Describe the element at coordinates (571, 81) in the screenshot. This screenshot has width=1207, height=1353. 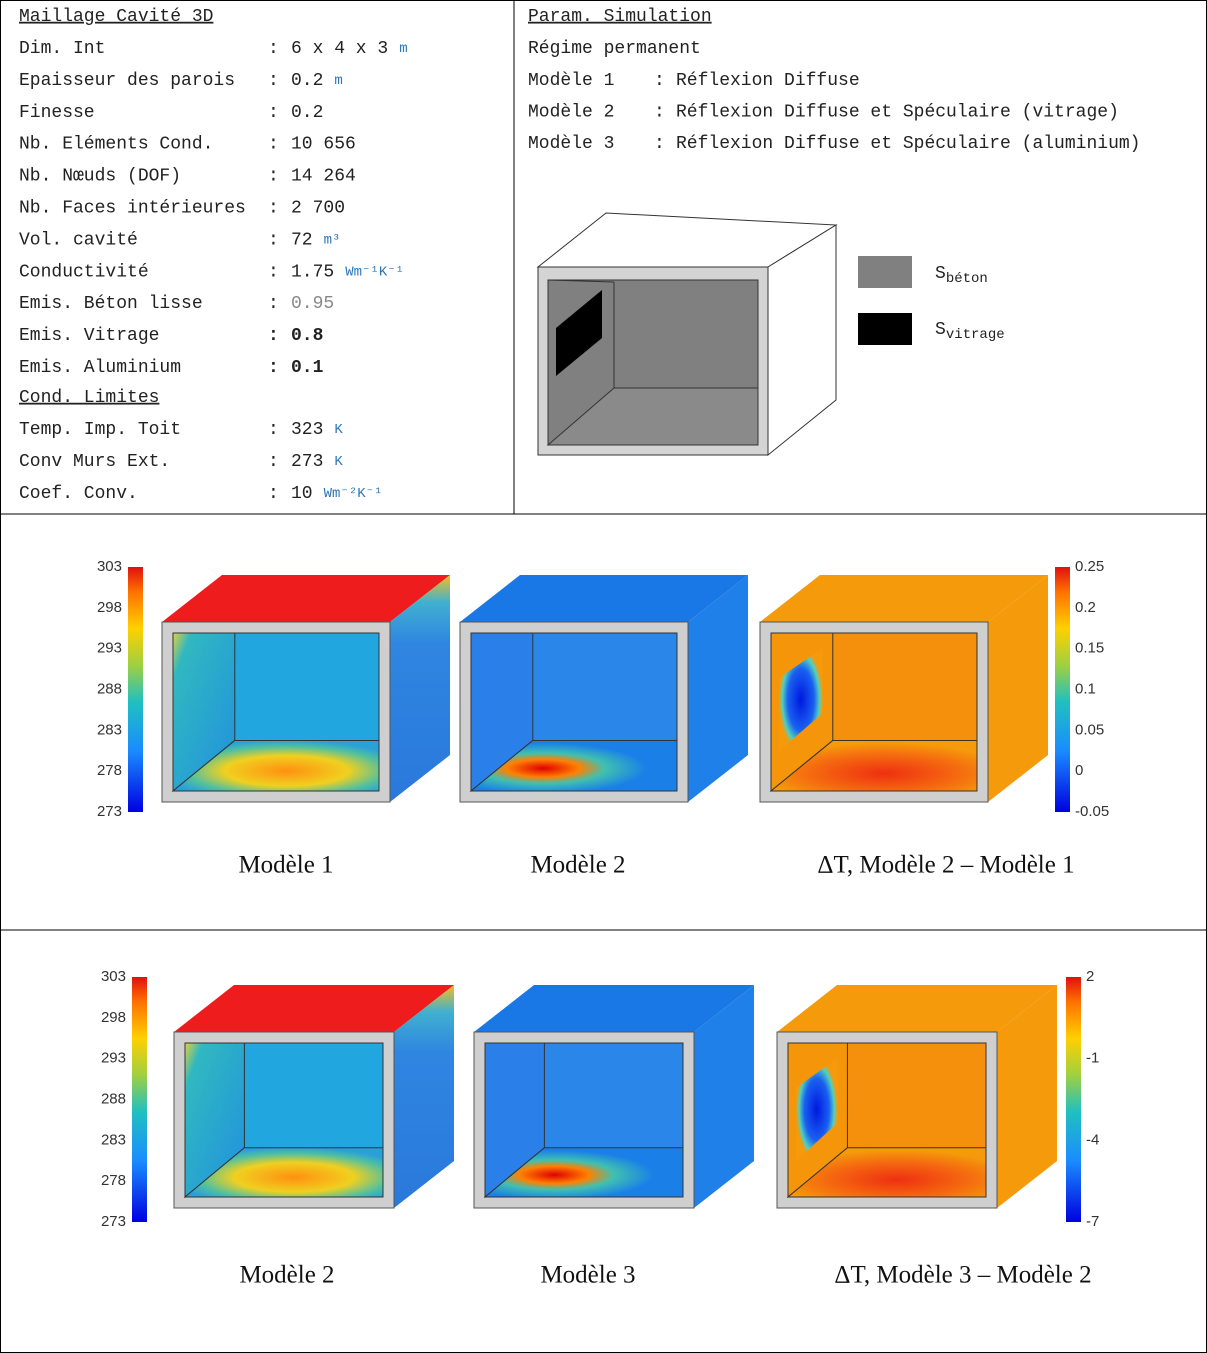
I see `model-label: Modèle 1` at that location.